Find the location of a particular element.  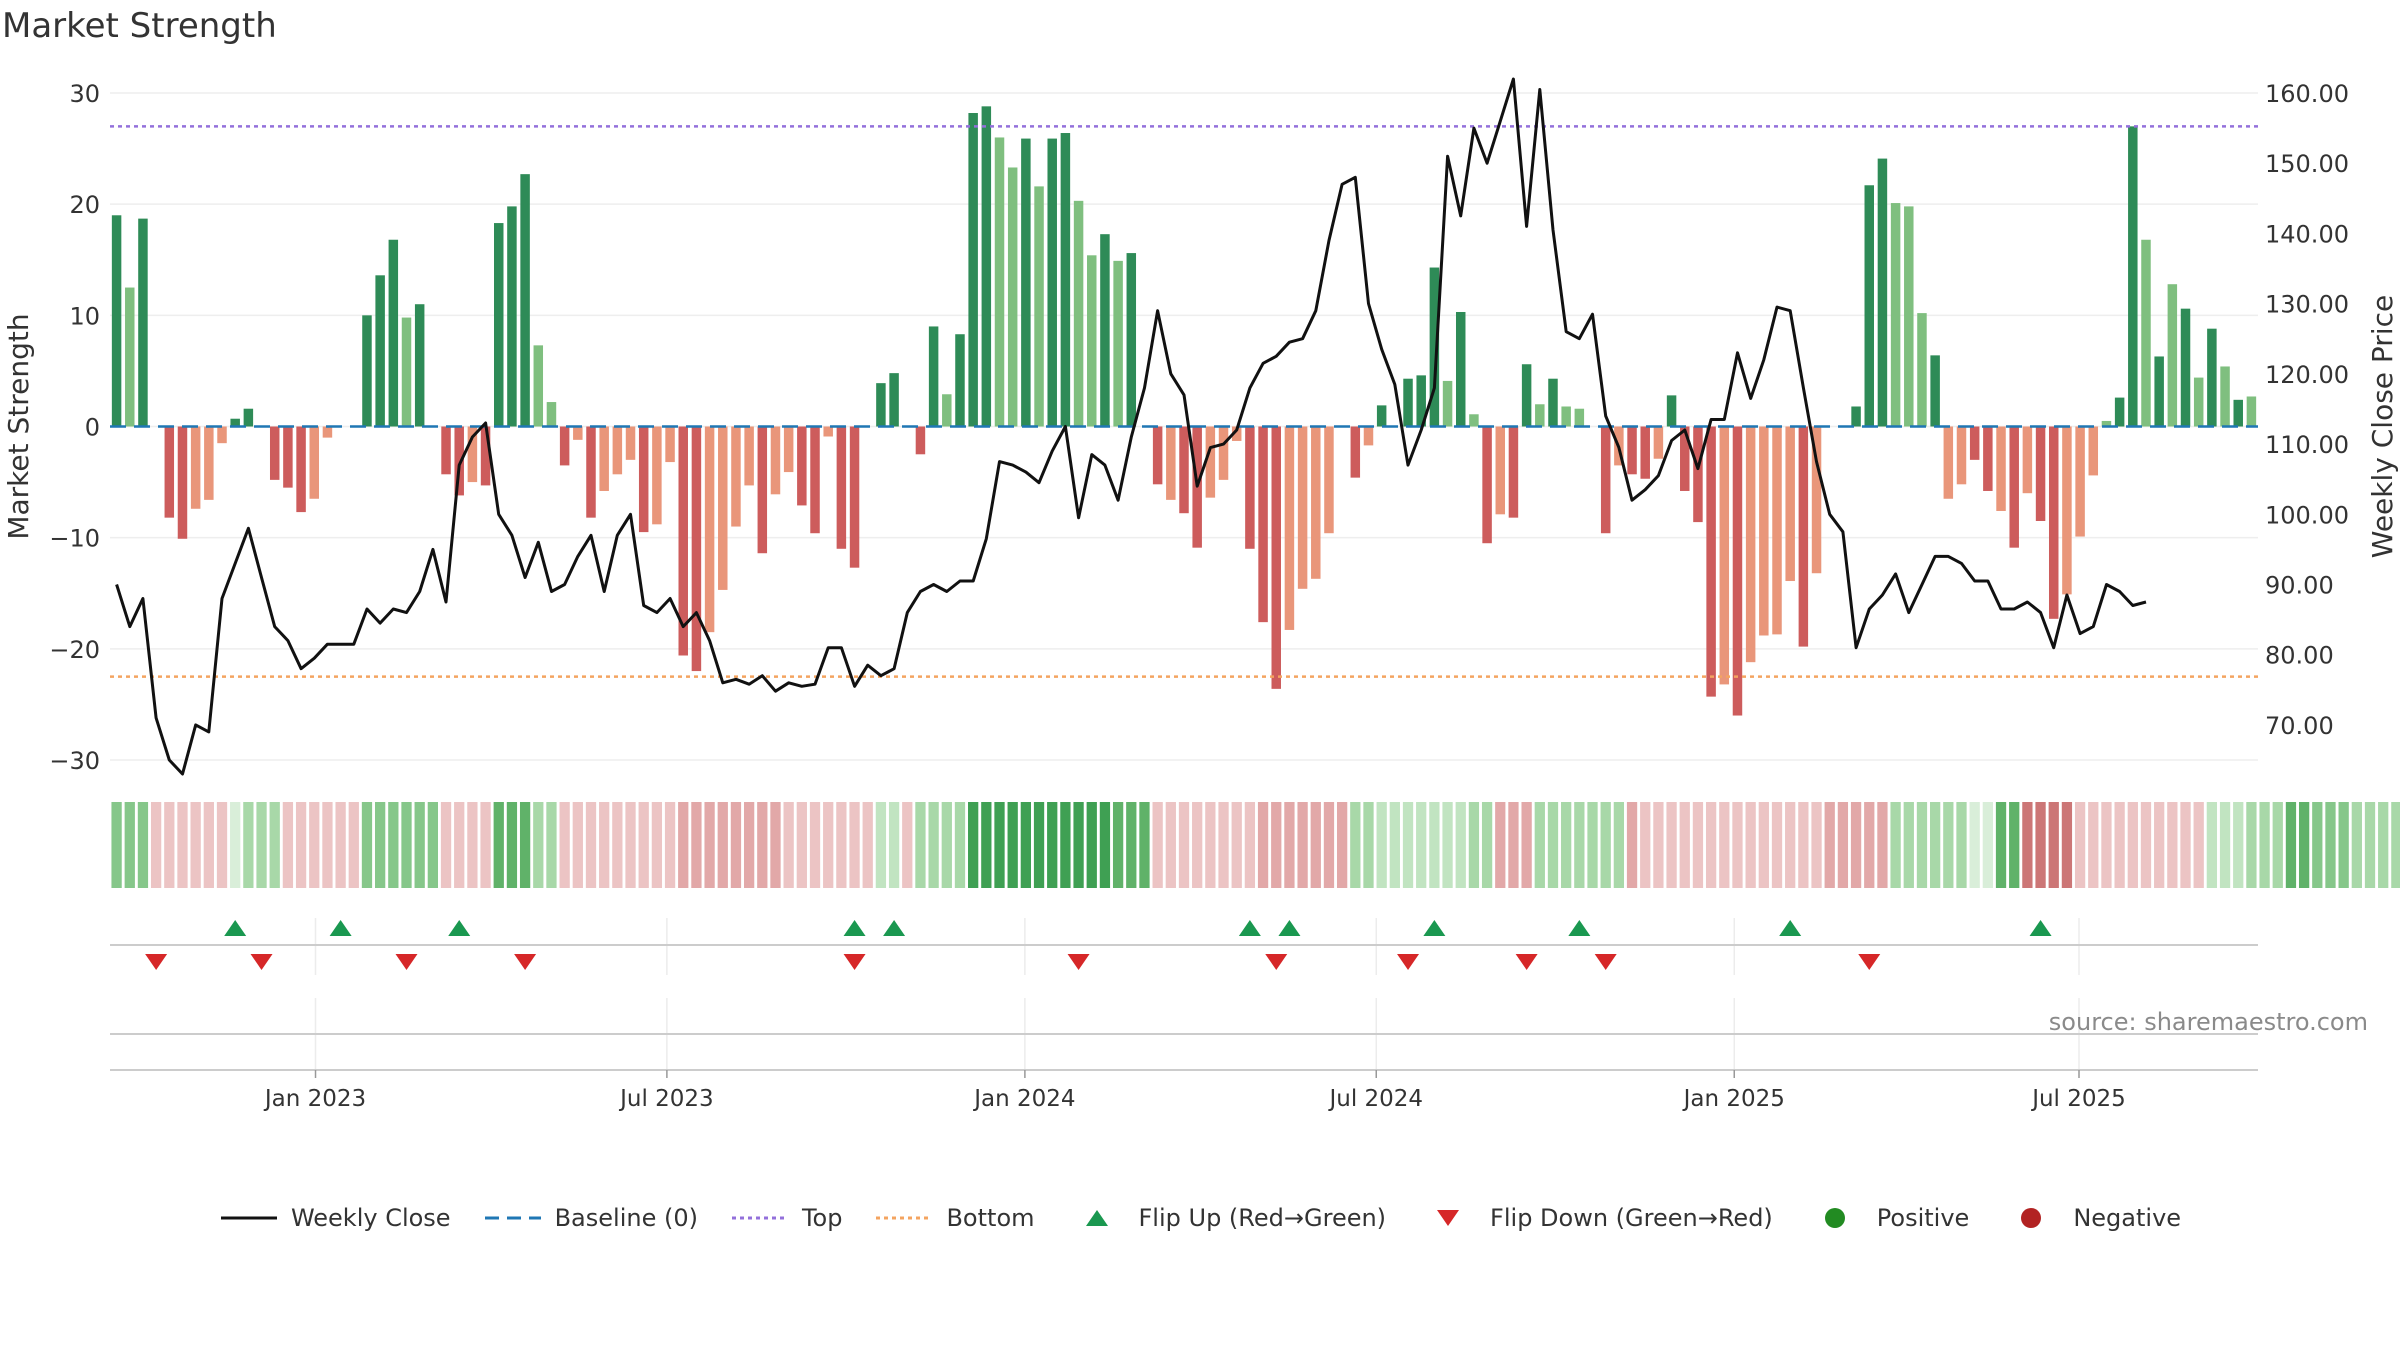

x-tick-label: Jul 2024 is located at coordinates (1375, 1099).